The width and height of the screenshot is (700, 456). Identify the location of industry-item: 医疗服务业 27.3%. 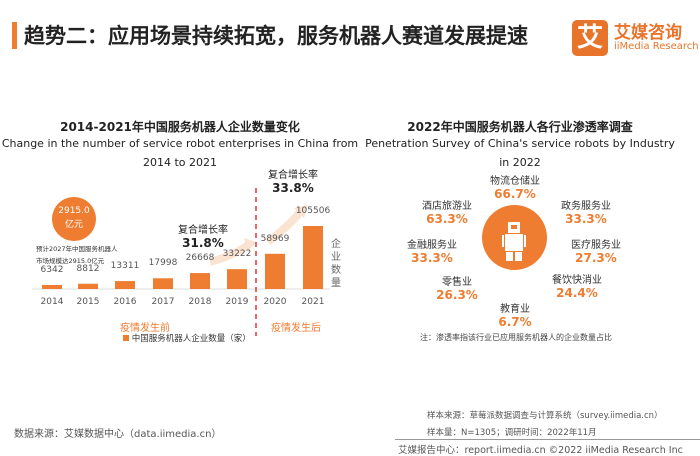
(596, 250).